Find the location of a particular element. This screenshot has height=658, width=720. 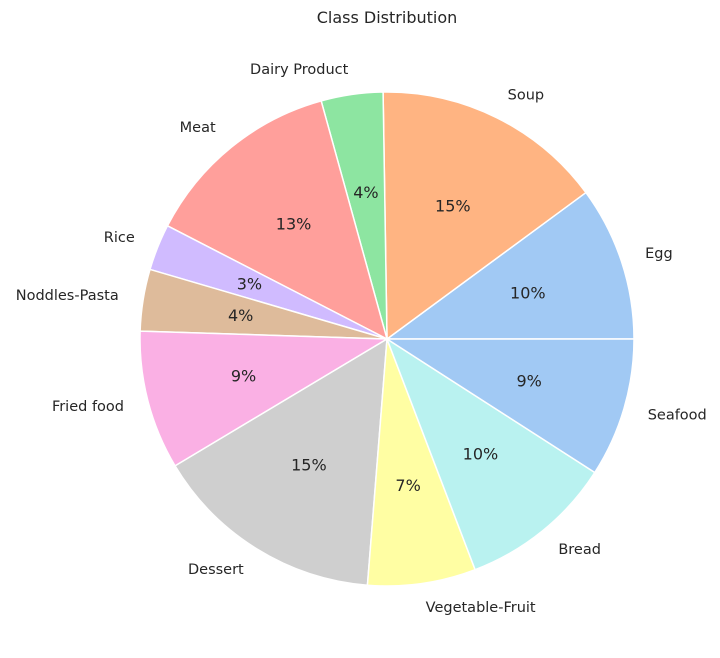

pct-label-egg: 10% is located at coordinates (528, 292).